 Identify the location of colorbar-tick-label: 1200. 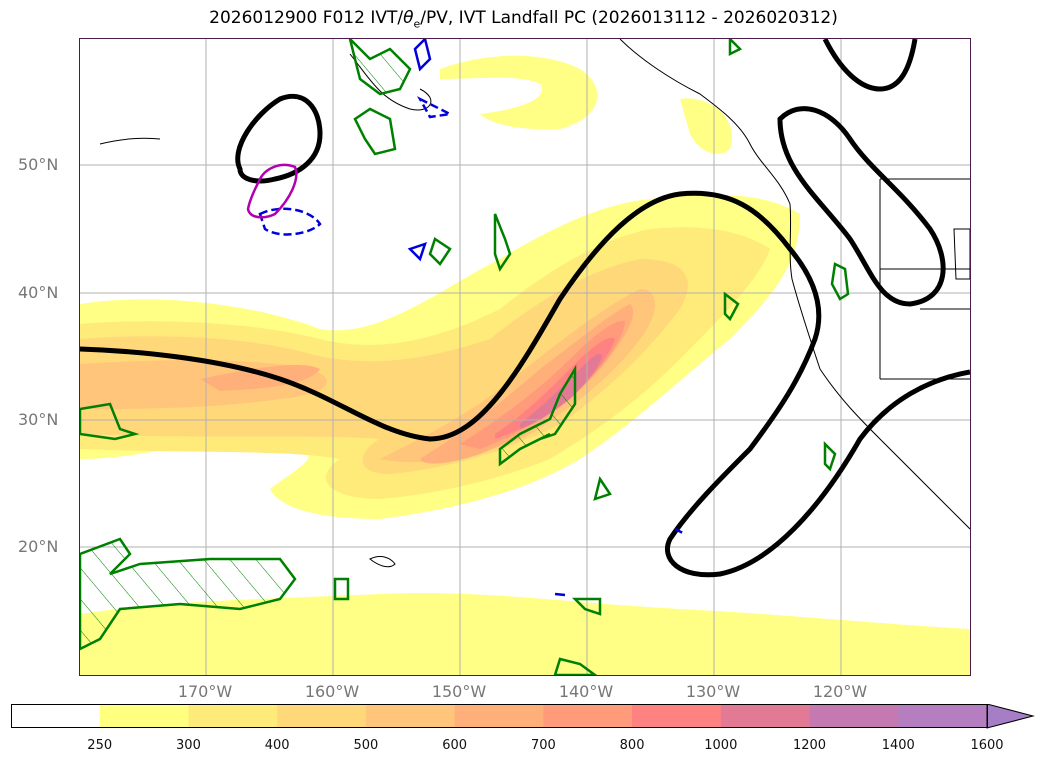
(809, 745).